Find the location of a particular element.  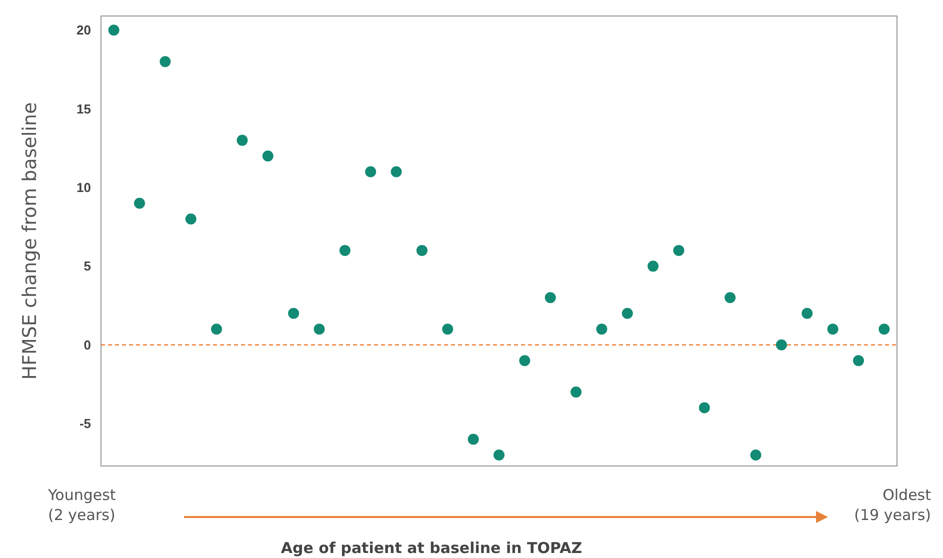

y-axis-title: HFMSE change from baseline is located at coordinates (30, 241).